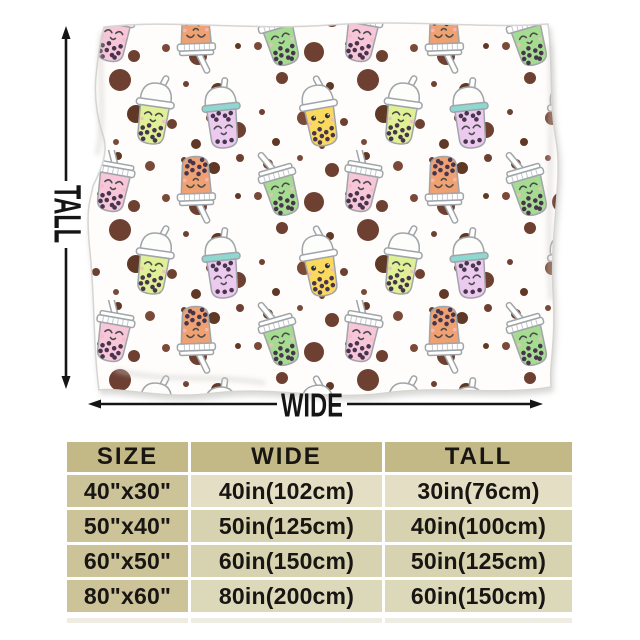  I want to click on arrowhead-up-icon, so click(66, 32).